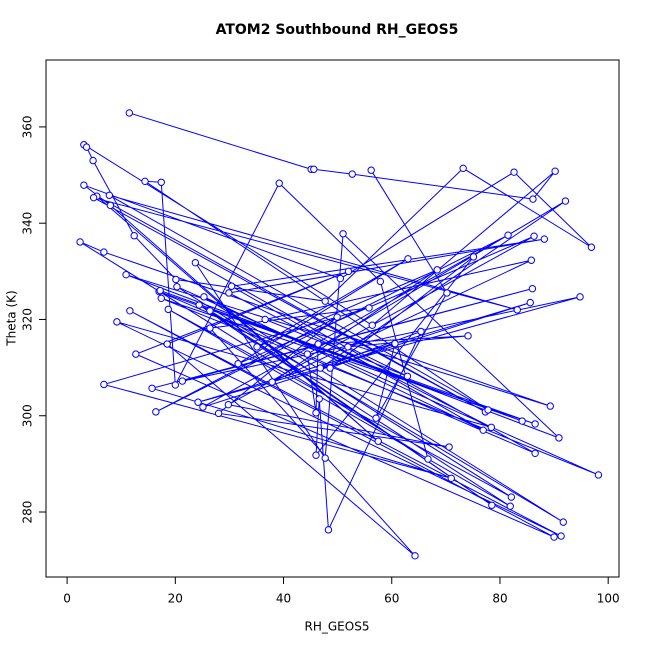  I want to click on y-axis-label: Theta (K), so click(12, 318).